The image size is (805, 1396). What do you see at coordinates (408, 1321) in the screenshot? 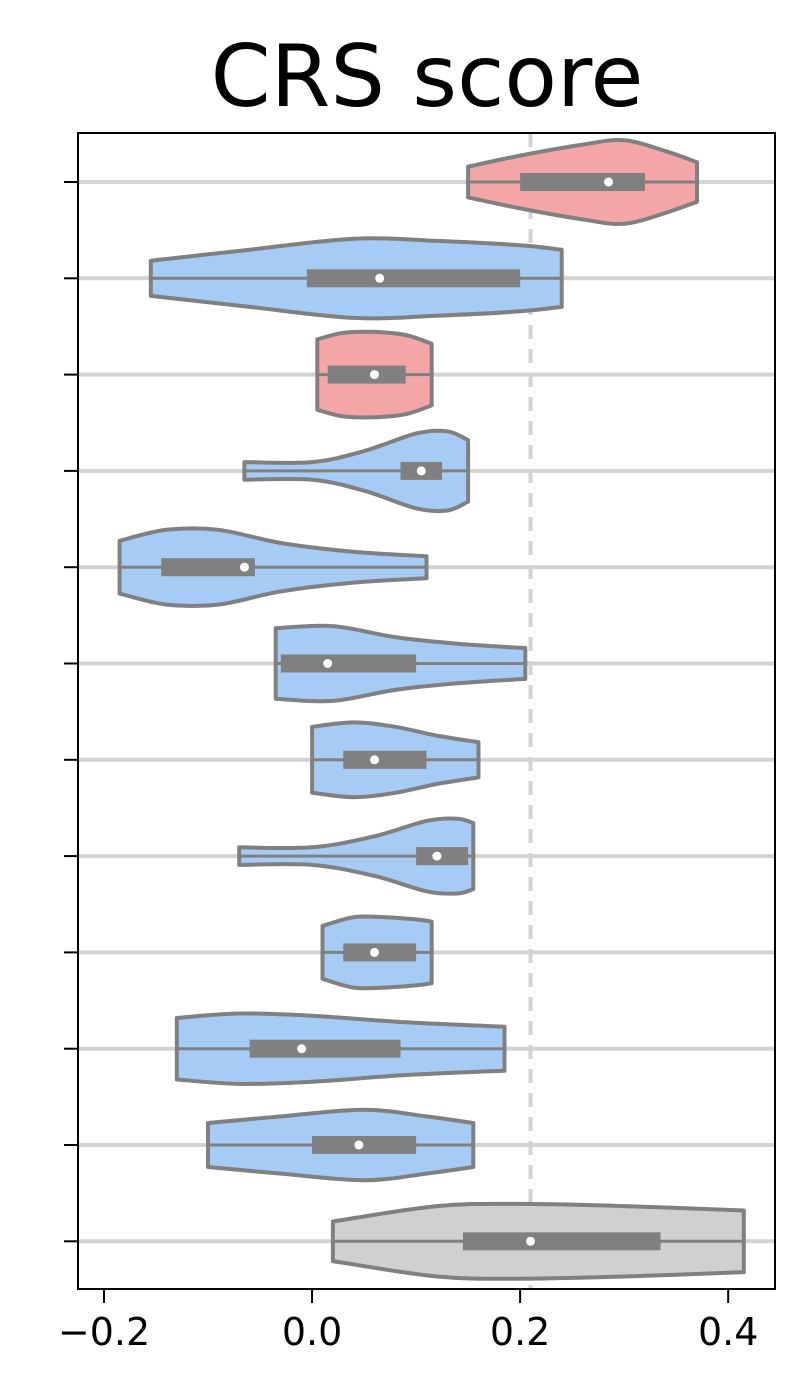
I see `x-ticks: −0.2 0.0 0.2 0.4` at bounding box center [408, 1321].